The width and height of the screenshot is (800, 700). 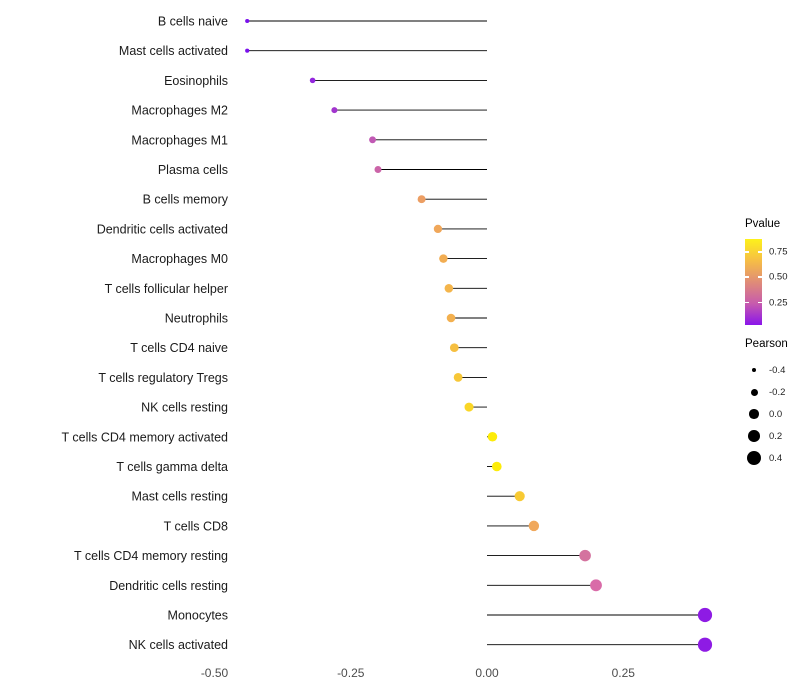 What do you see at coordinates (776, 458) in the screenshot?
I see `pearson-size-label: 0.4` at bounding box center [776, 458].